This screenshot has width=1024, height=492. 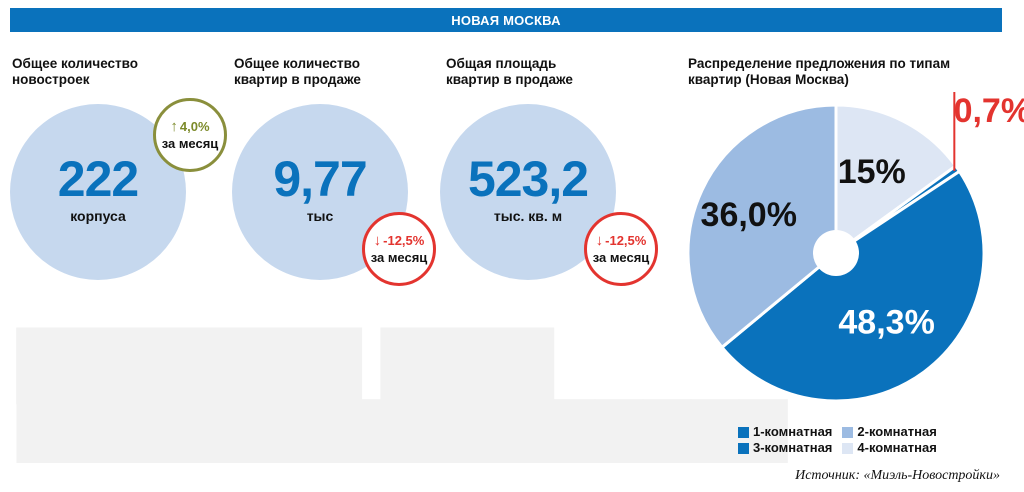 What do you see at coordinates (174, 126) in the screenshot?
I see `arrow-up-icon: ↑` at bounding box center [174, 126].